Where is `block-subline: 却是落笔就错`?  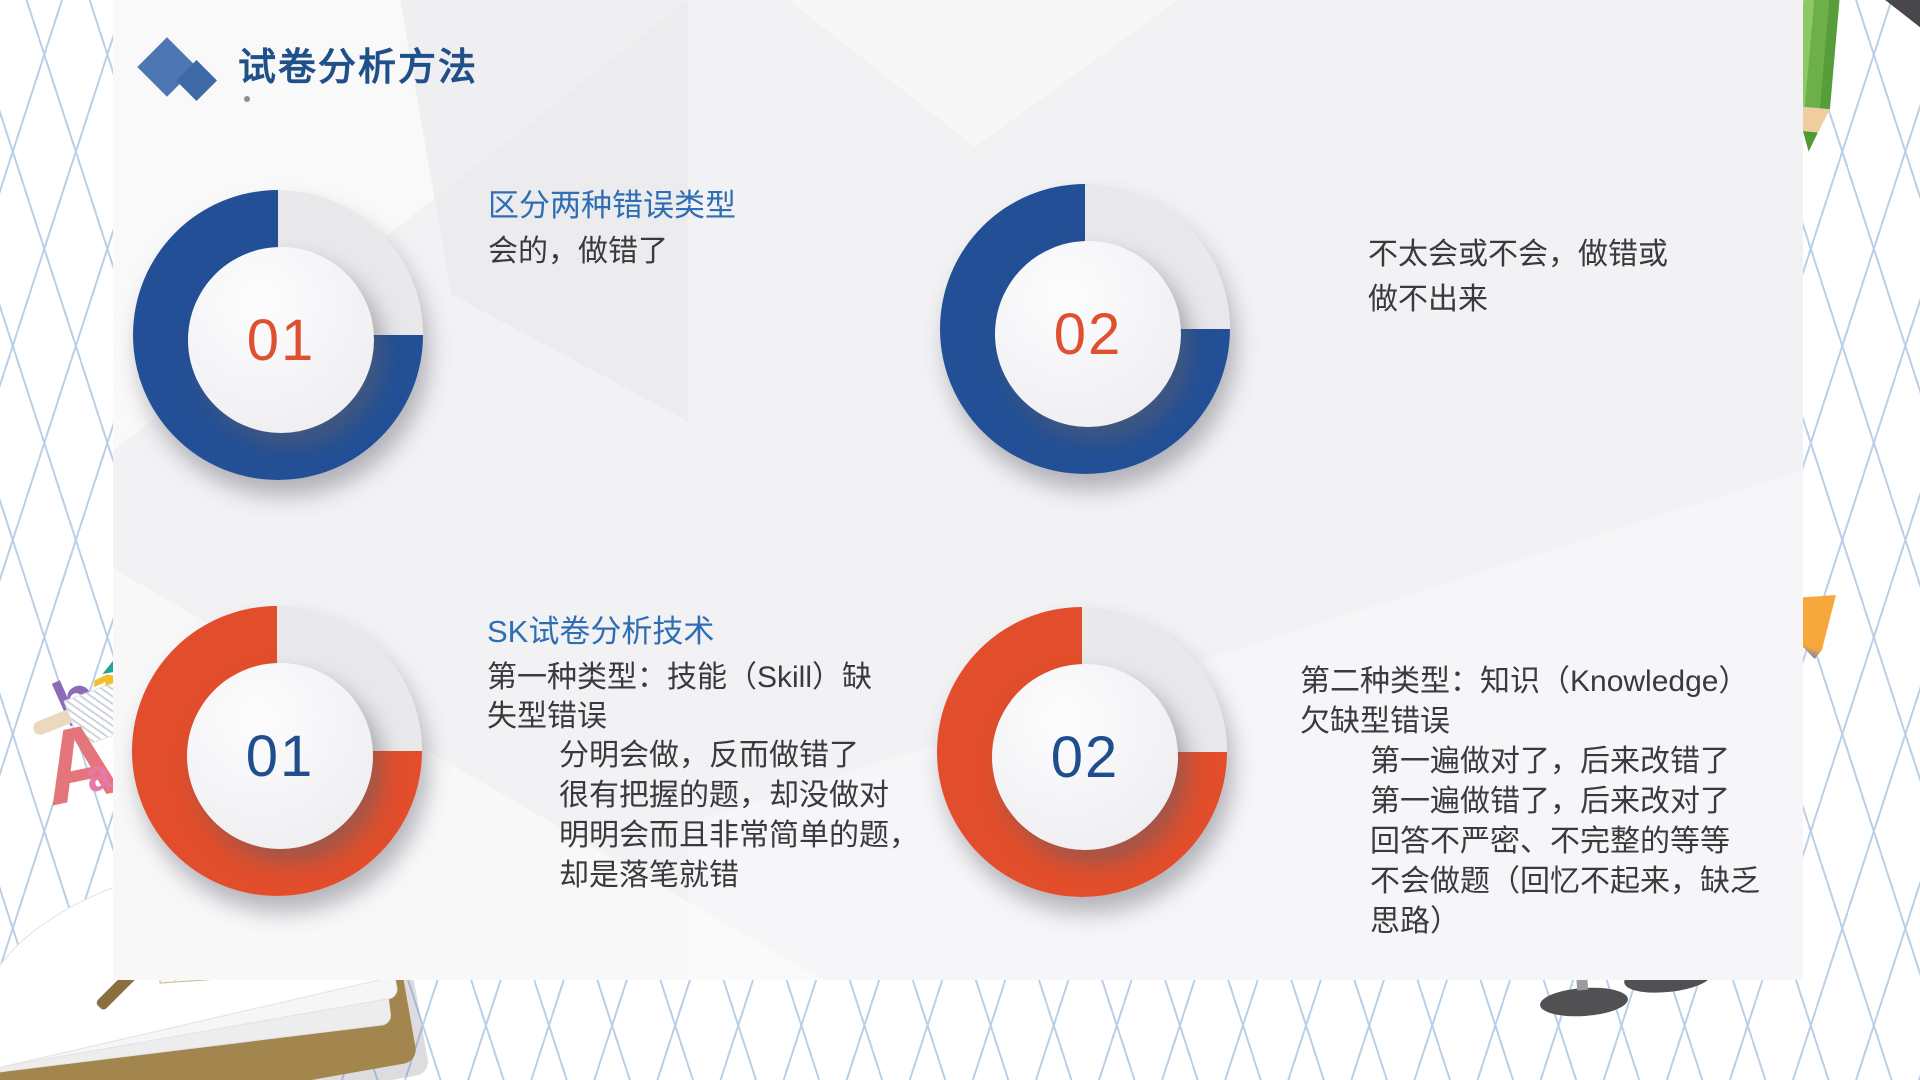
block-subline: 却是落笔就错 is located at coordinates (649, 875).